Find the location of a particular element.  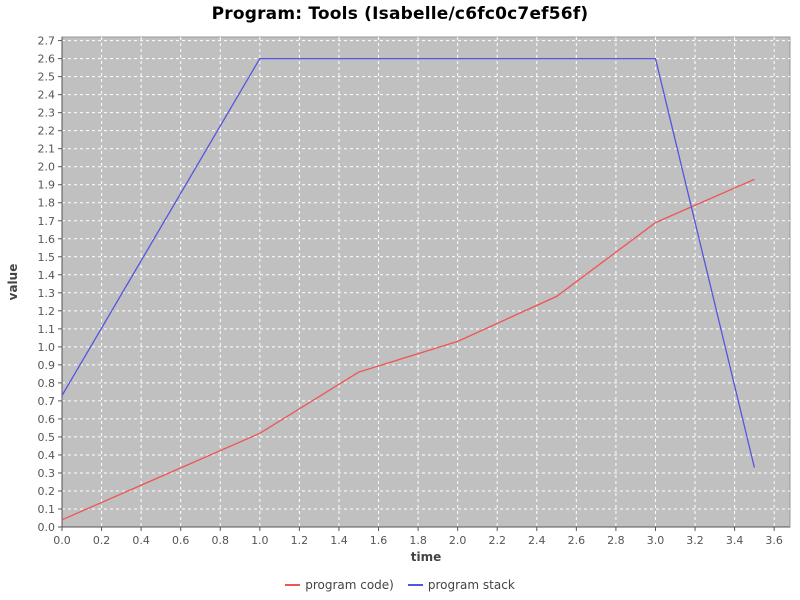

y-tick-label: 2.1 is located at coordinates (47, 149).